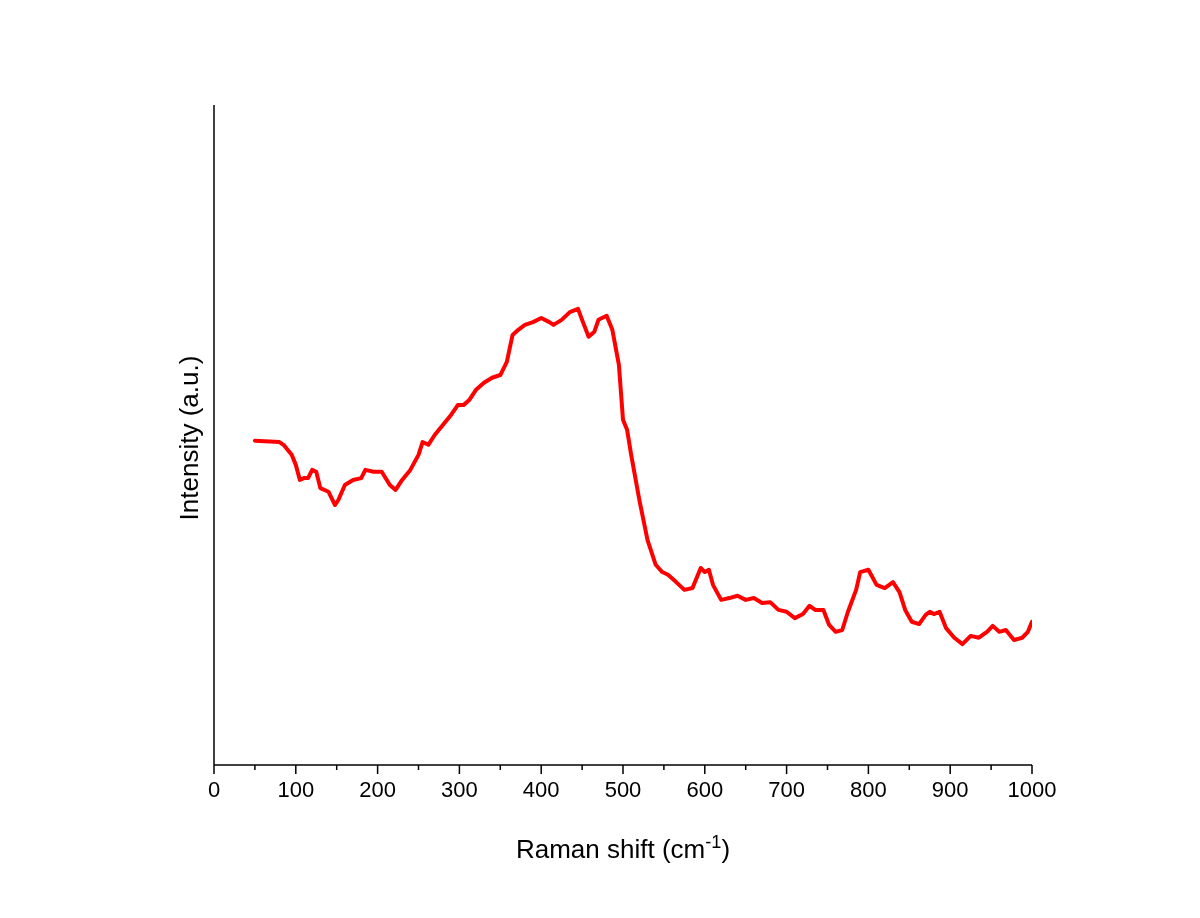  Describe the element at coordinates (459, 789) in the screenshot. I see `x-tick-label: 300` at that location.